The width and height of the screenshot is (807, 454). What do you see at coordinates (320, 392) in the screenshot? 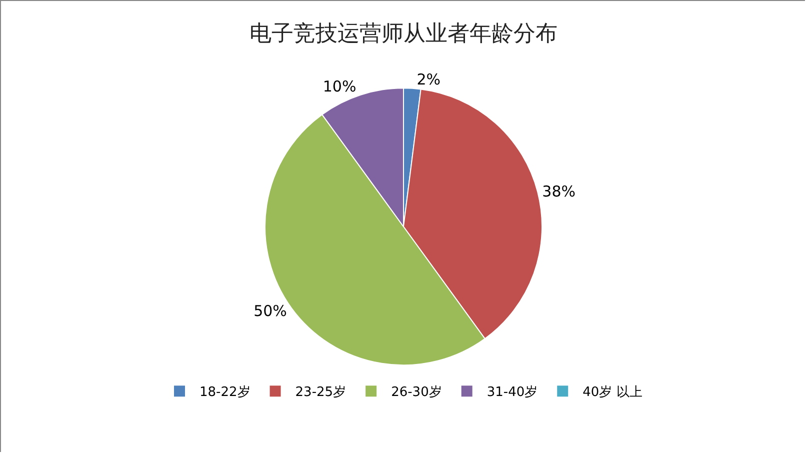
I see `legend-label: 23-25岁` at bounding box center [320, 392].